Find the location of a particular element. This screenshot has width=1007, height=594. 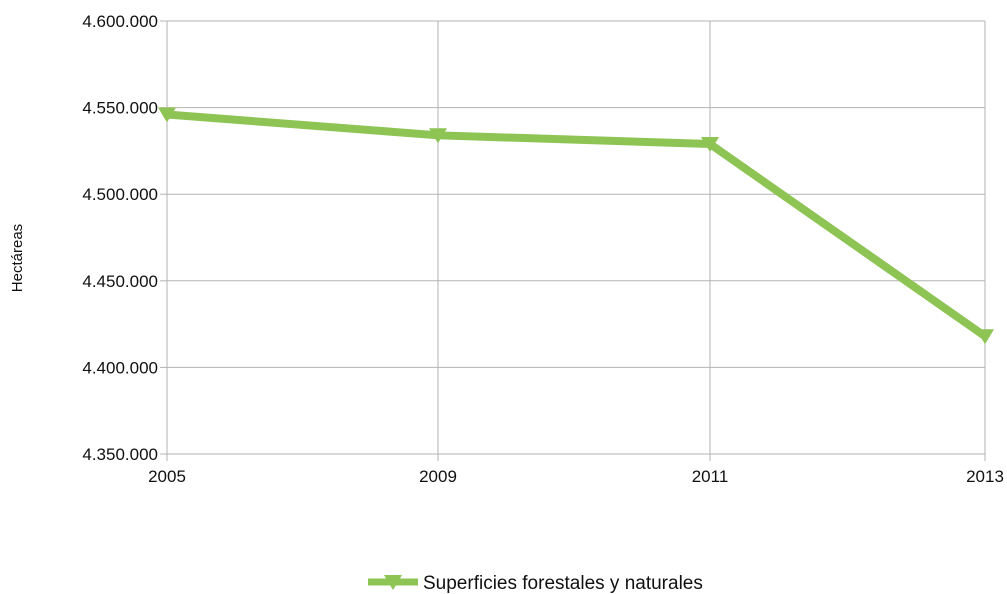

legend-label-superficies: Superficies forestales y naturales is located at coordinates (563, 583).